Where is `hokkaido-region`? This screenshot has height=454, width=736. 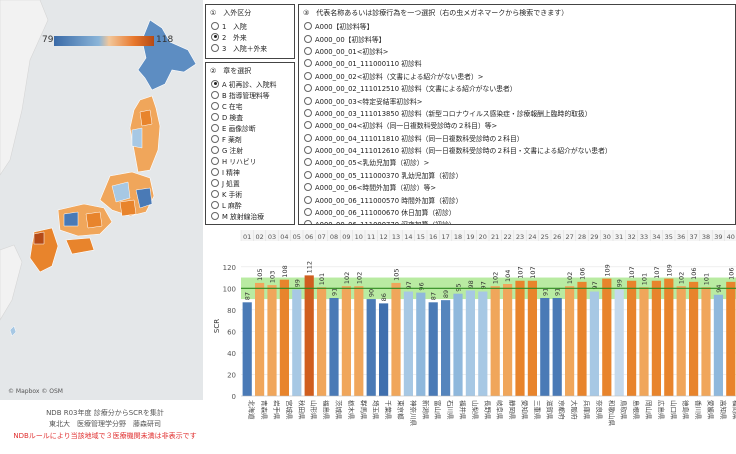
hokkaido-region is located at coordinates (167, 55).